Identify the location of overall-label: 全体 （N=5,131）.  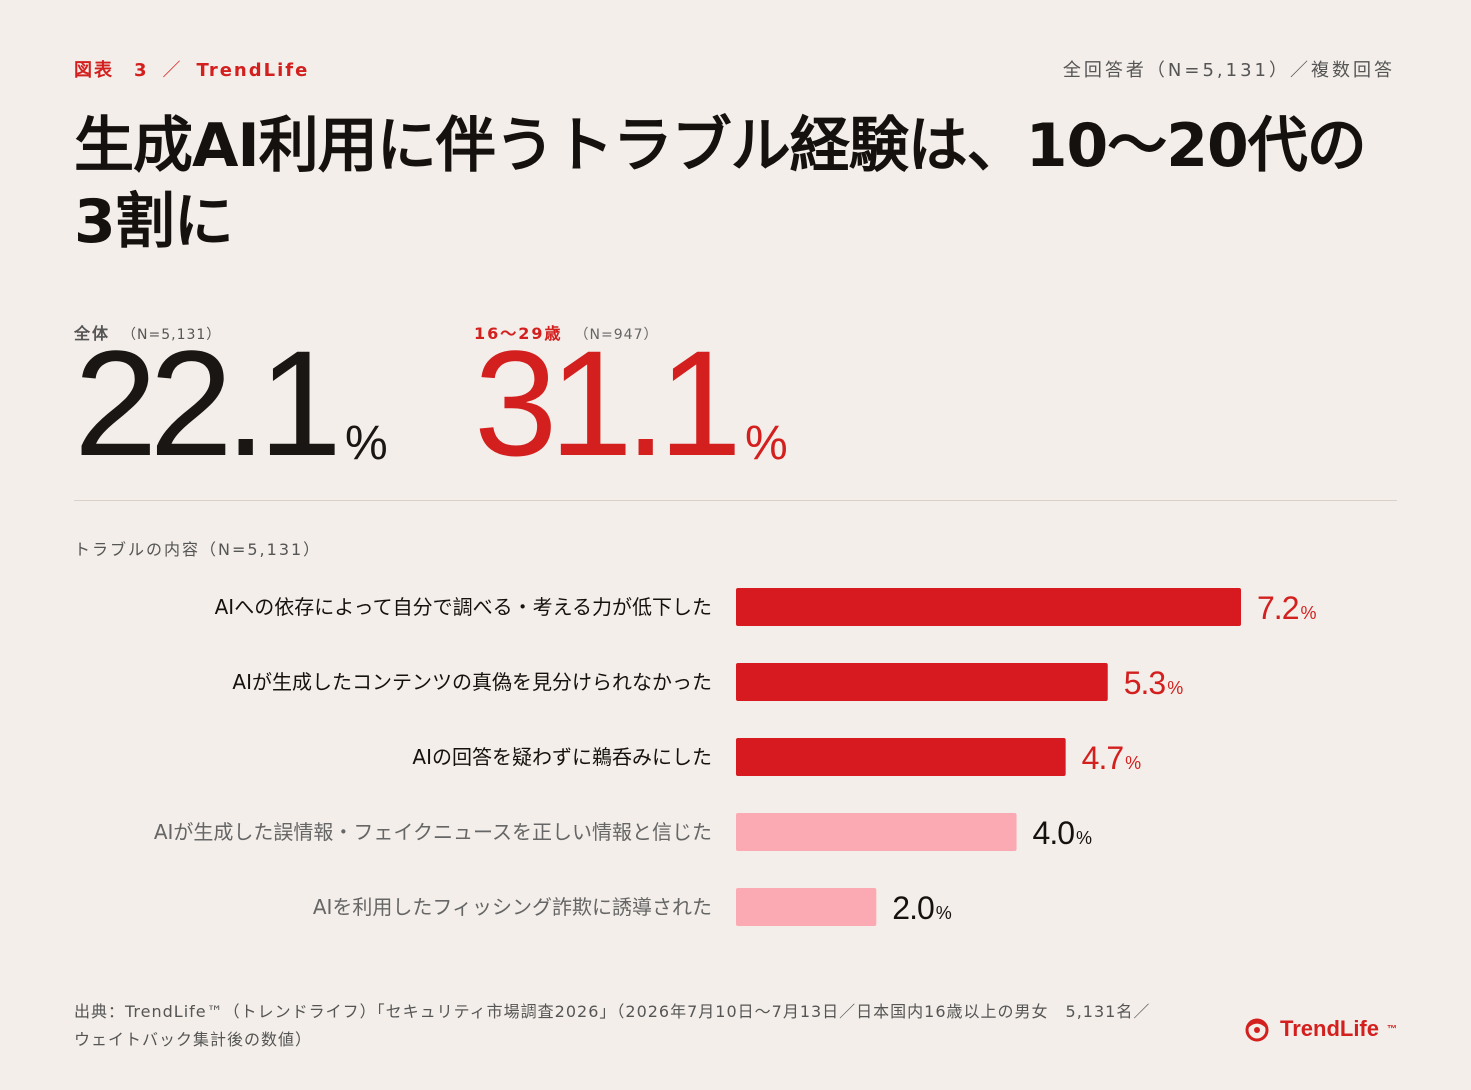
(147, 332).